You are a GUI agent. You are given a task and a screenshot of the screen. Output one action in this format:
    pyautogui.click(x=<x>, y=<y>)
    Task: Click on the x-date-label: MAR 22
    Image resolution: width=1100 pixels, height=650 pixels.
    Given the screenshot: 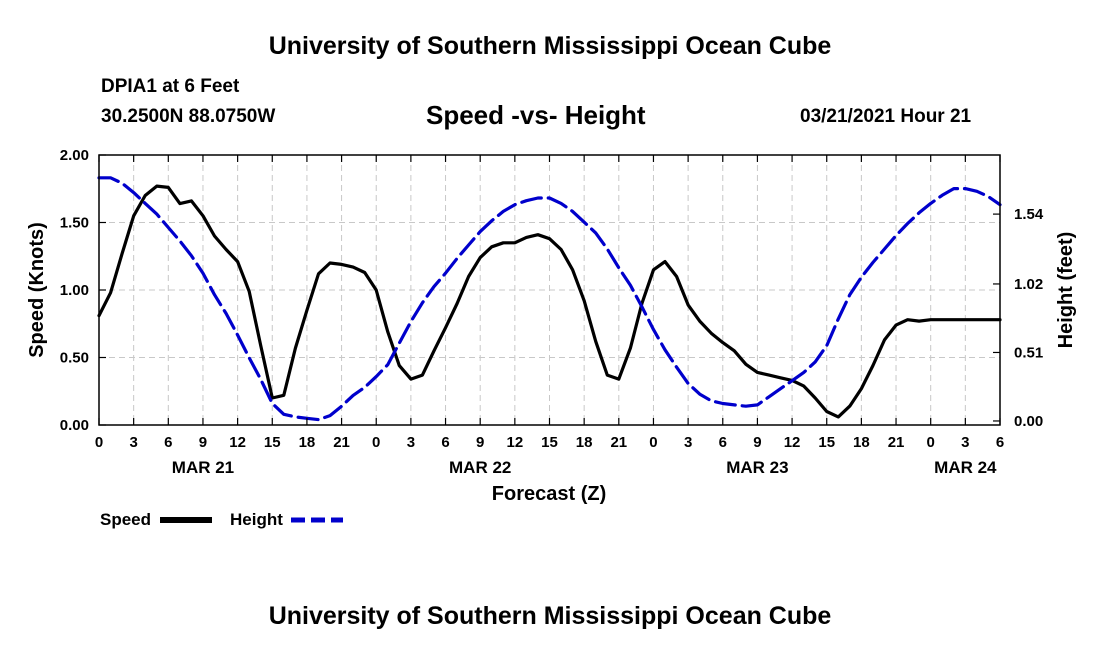 What is the action you would take?
    pyautogui.click(x=480, y=467)
    